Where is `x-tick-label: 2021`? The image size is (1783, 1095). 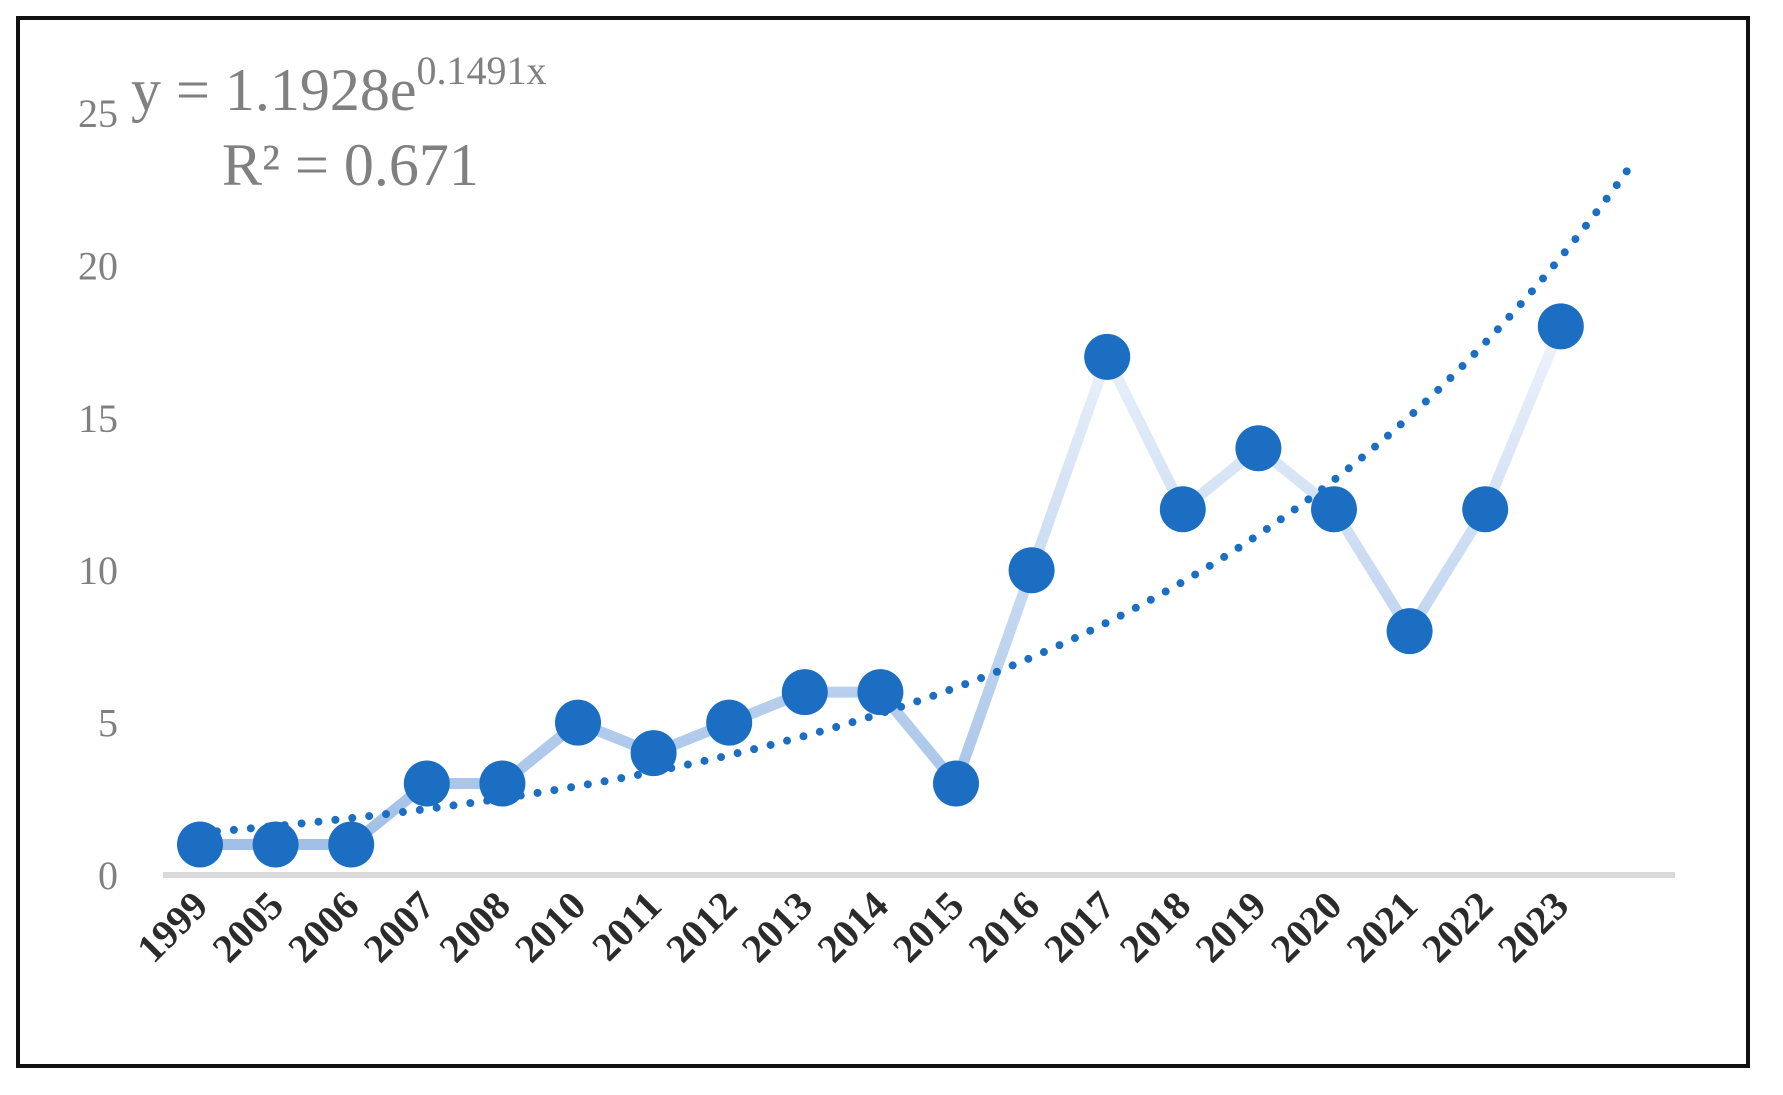 x-tick-label: 2021 is located at coordinates (1382, 927).